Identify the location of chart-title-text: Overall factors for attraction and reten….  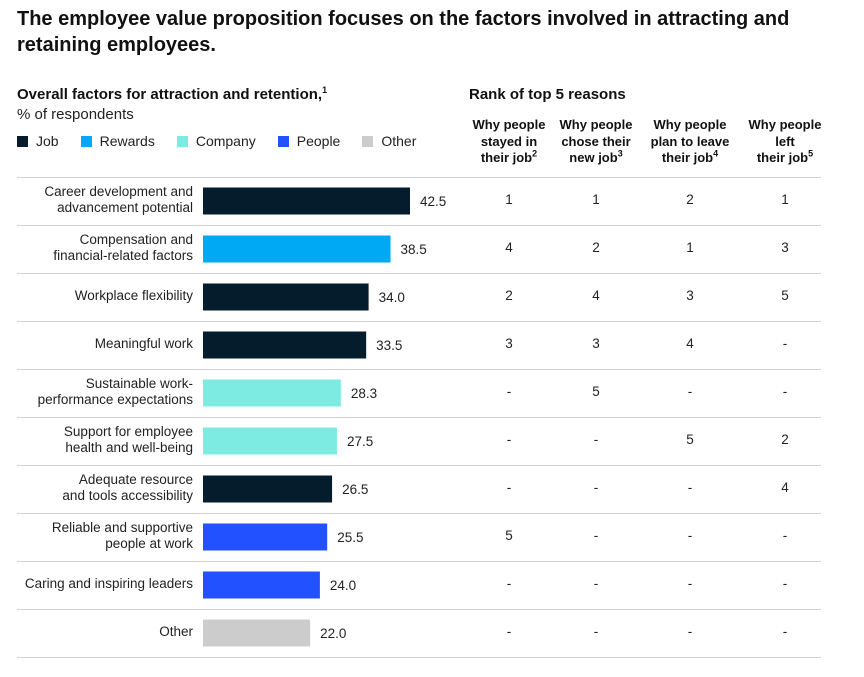
(170, 94).